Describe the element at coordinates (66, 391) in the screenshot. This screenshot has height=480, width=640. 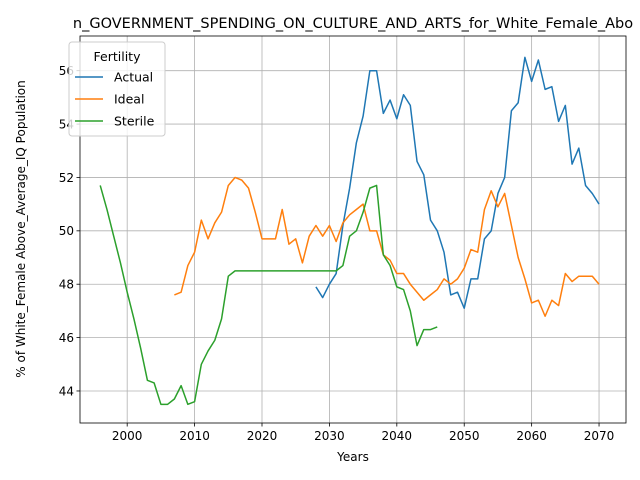
I see `y-tick-label: 44` at that location.